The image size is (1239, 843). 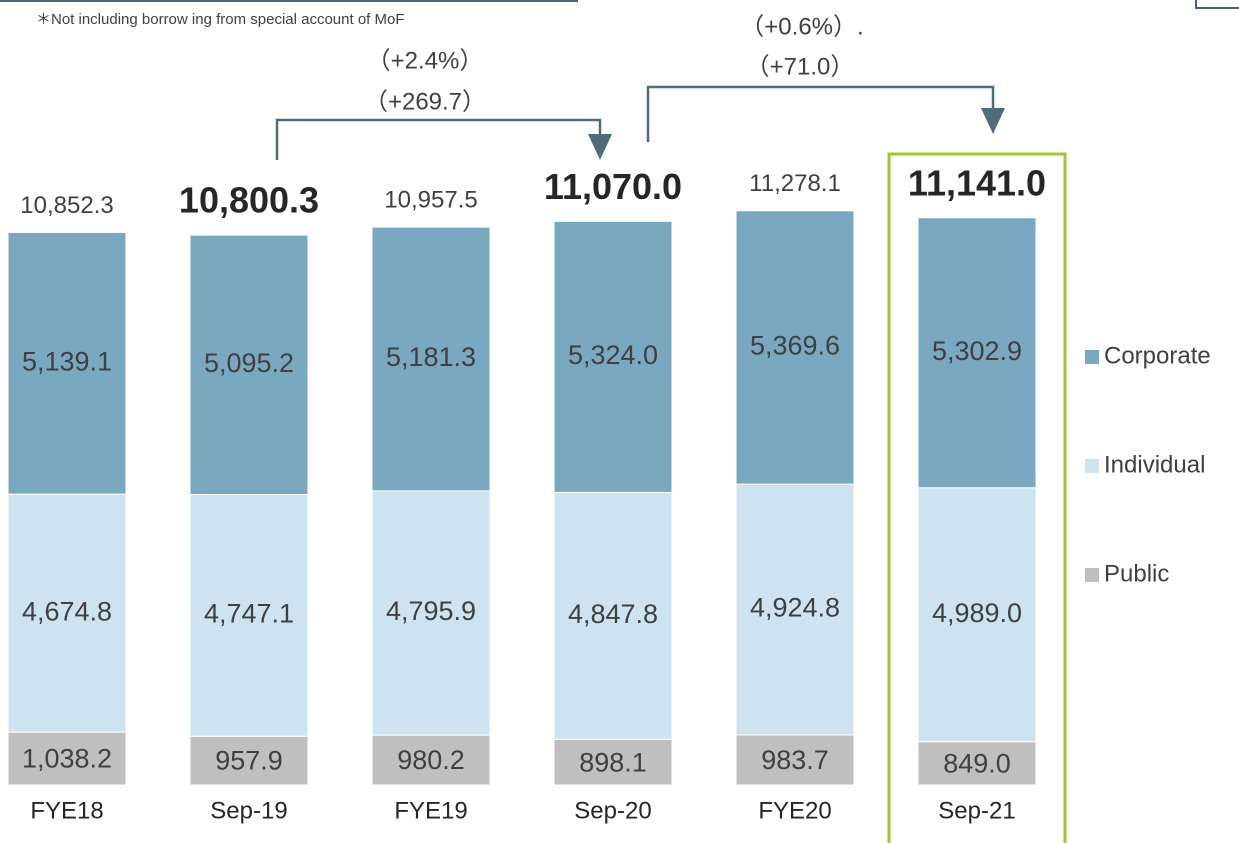 I want to click on segment-label: 4,924.8, so click(x=795, y=608).